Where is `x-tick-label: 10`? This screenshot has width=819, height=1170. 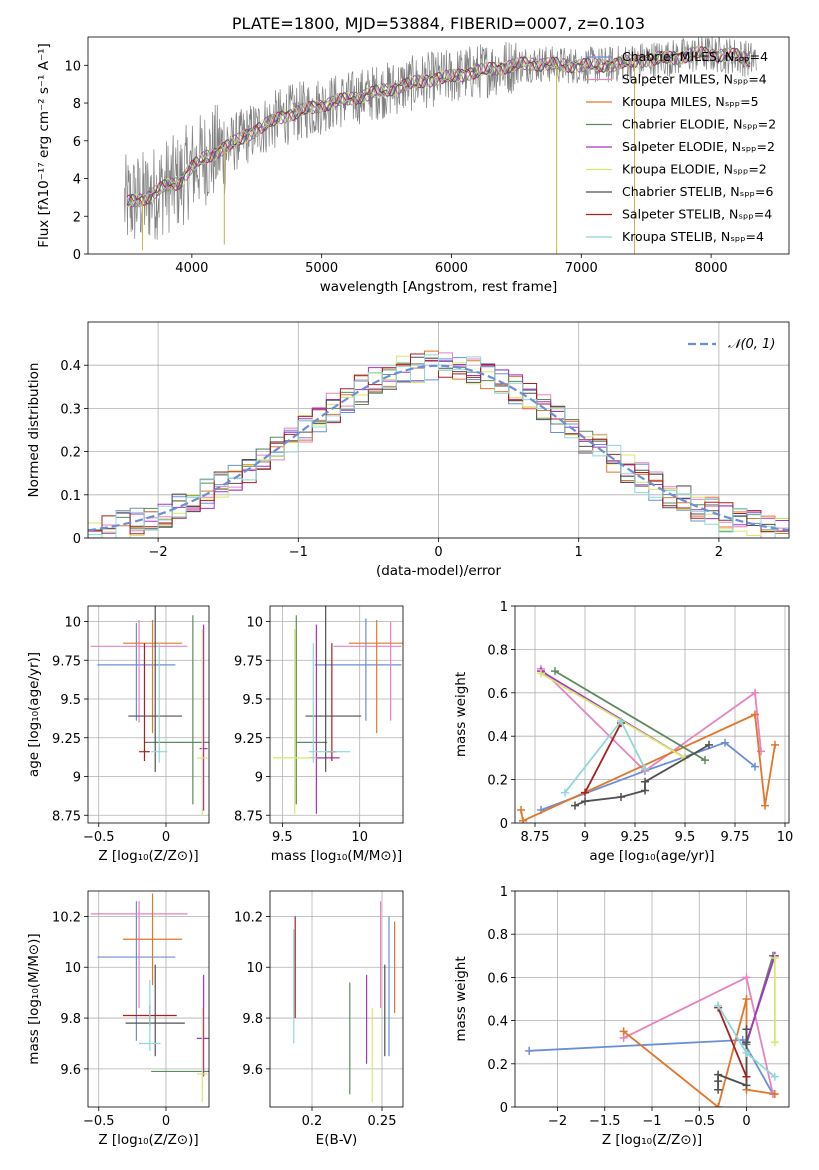 x-tick-label: 10 is located at coordinates (785, 837).